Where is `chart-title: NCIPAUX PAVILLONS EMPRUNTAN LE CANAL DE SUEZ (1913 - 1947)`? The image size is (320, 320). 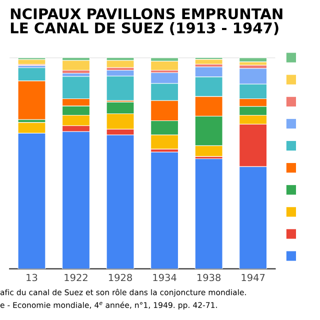
chart-title: NCIPAUX PAVILLONS EMPRUNTAN LE CANAL DE SUEZ (1913 - 1947) is located at coordinates (146, 22).